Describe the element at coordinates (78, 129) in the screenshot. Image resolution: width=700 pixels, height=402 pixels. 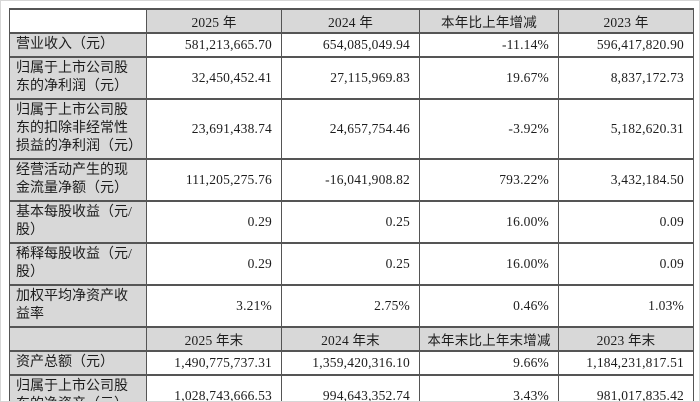
I see `row-label: 归属于上市公司股东的扣除非经常性损益的净利润（元）` at that location.